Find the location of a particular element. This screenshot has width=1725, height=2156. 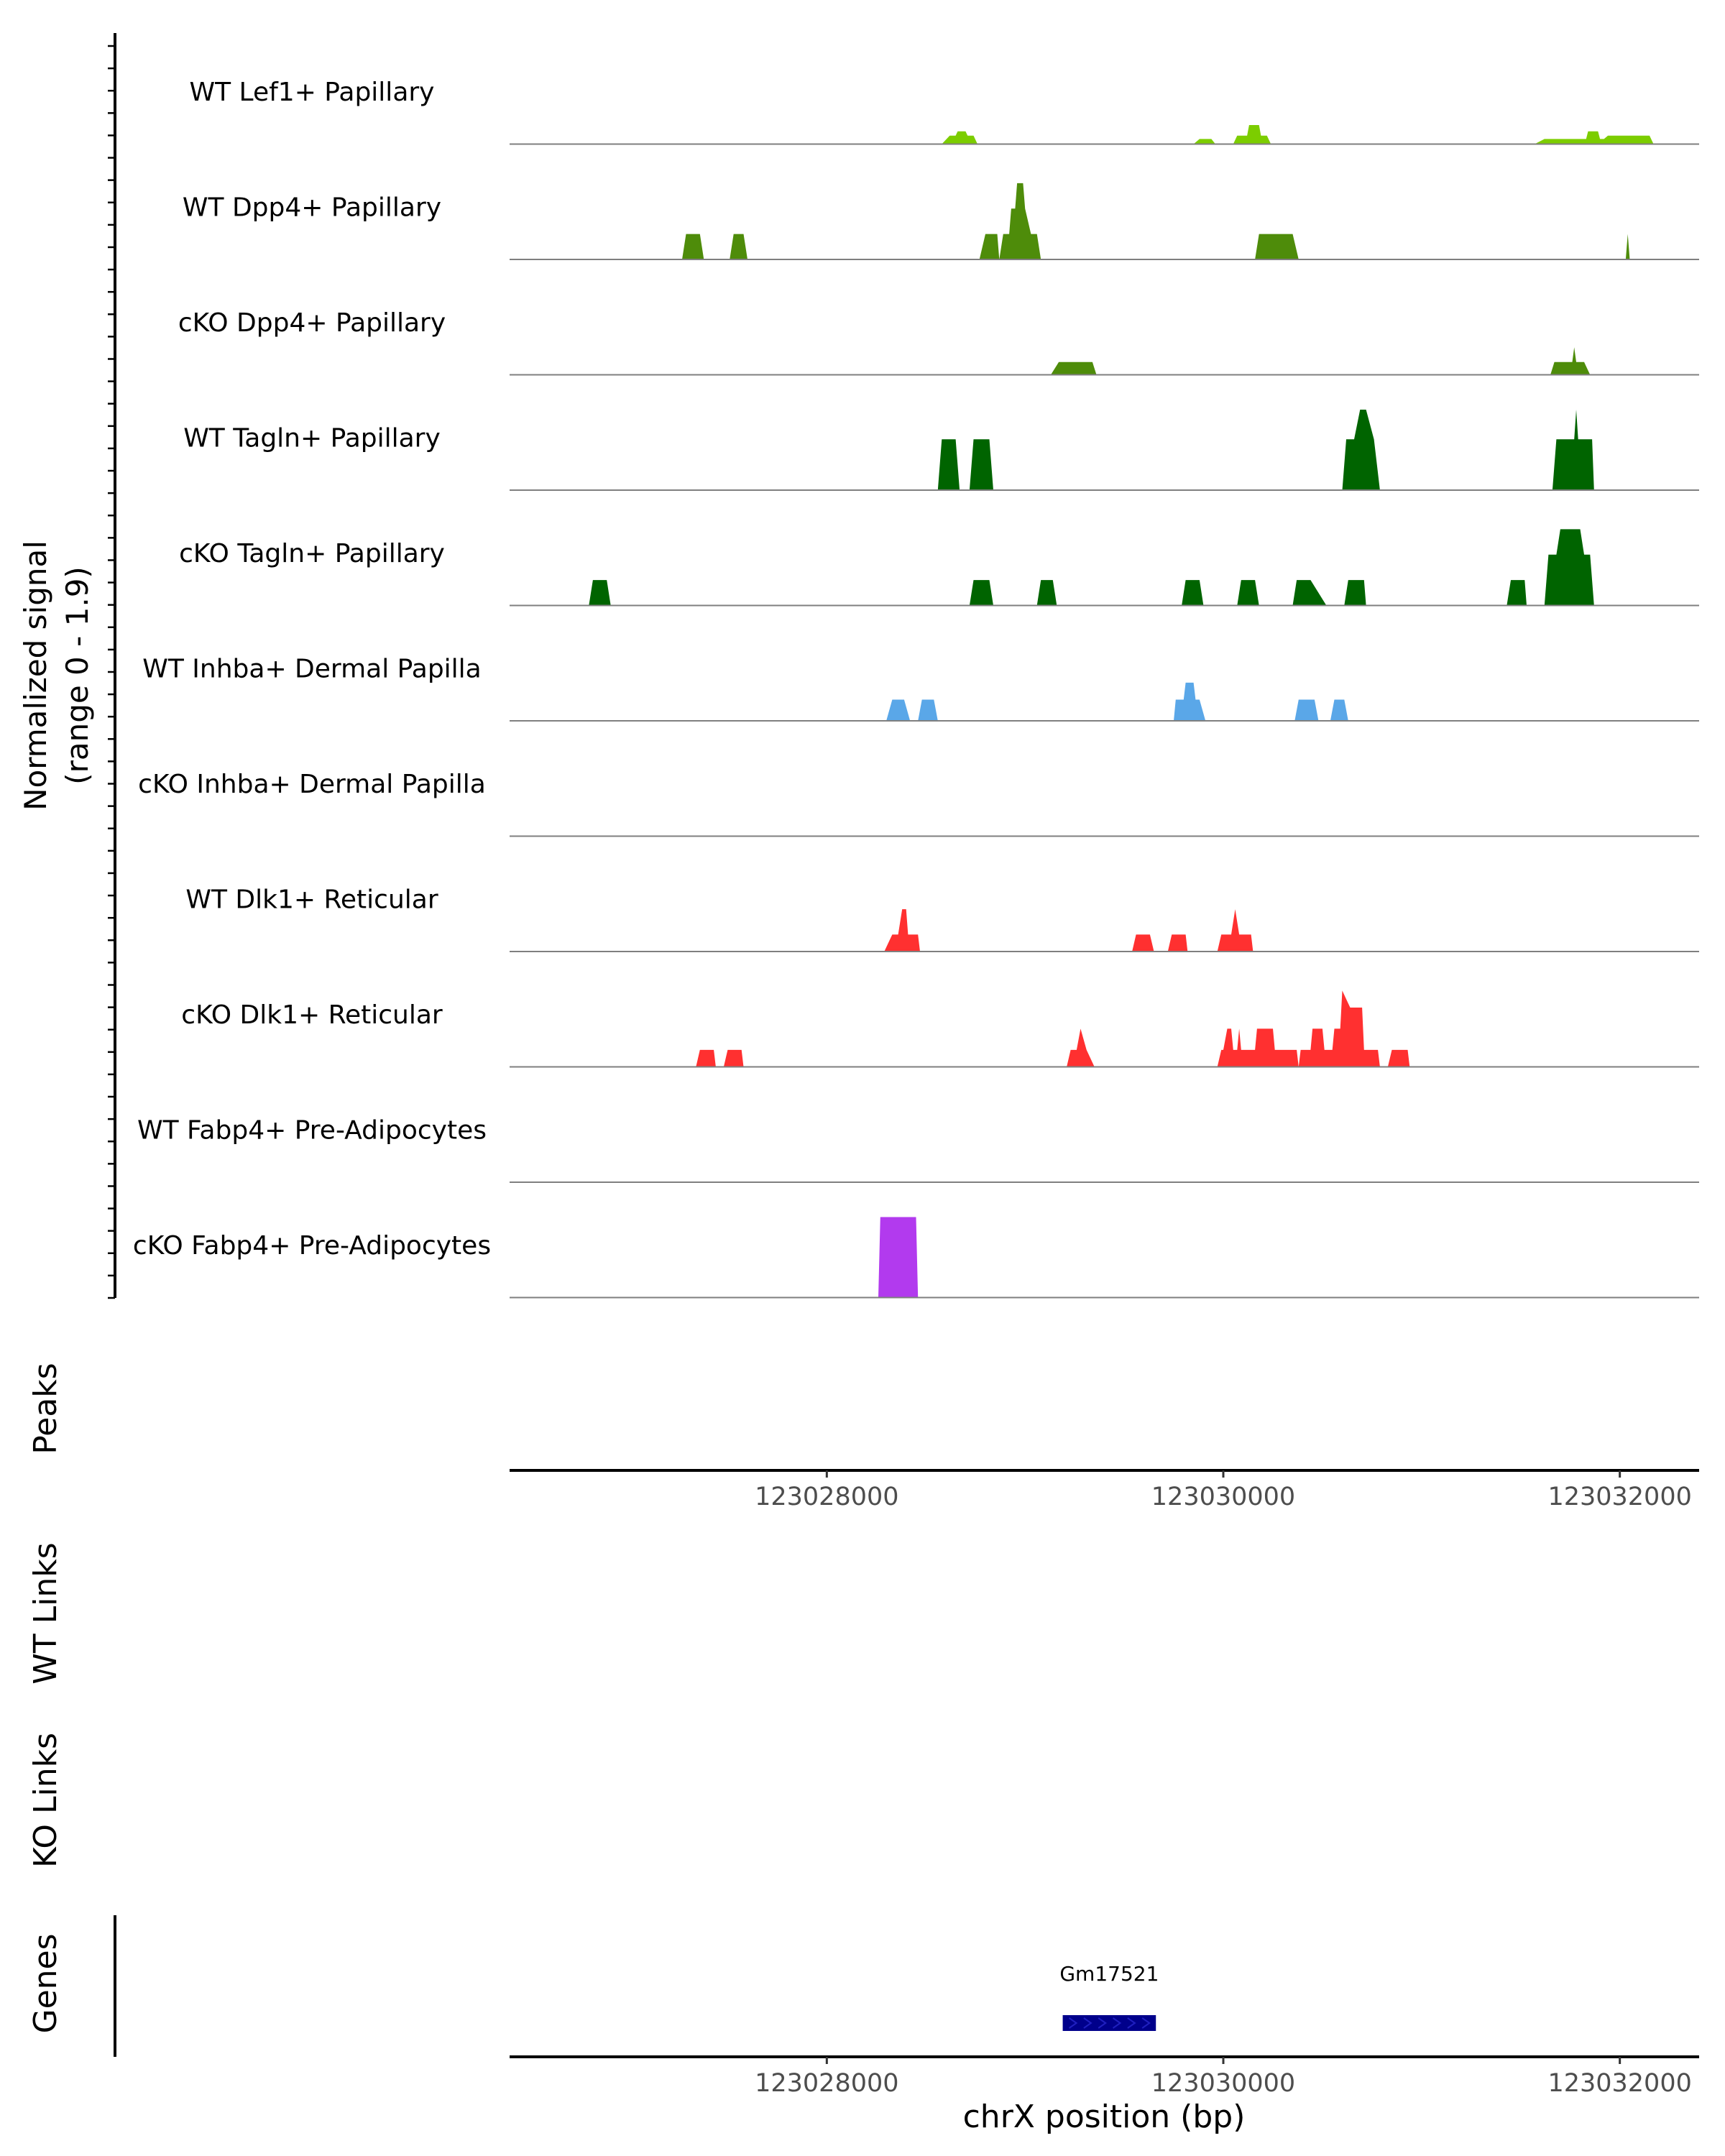

track: WT Dpp4+ Papillary is located at coordinates (941, 221).